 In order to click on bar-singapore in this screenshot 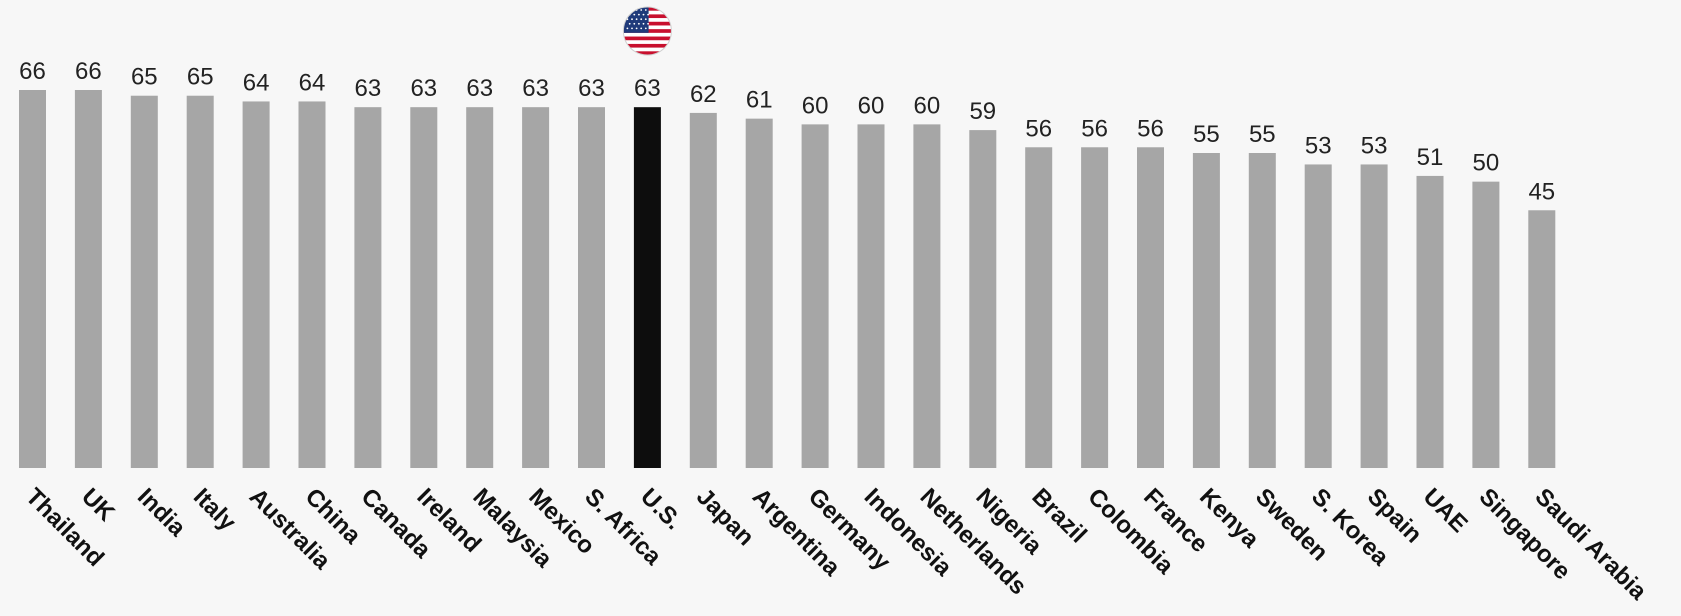, I will do `click(1486, 325)`.